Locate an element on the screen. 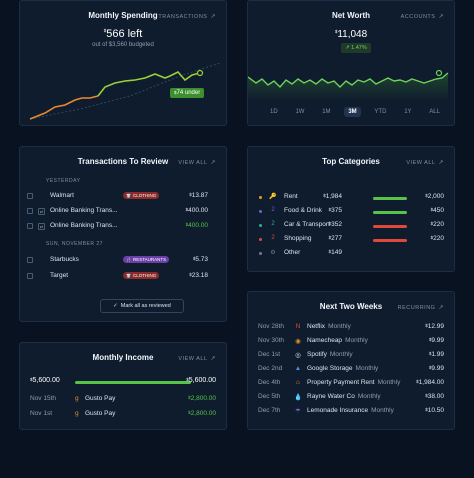 This screenshot has height=478, width=474. range-1d: 1D is located at coordinates (274, 112).